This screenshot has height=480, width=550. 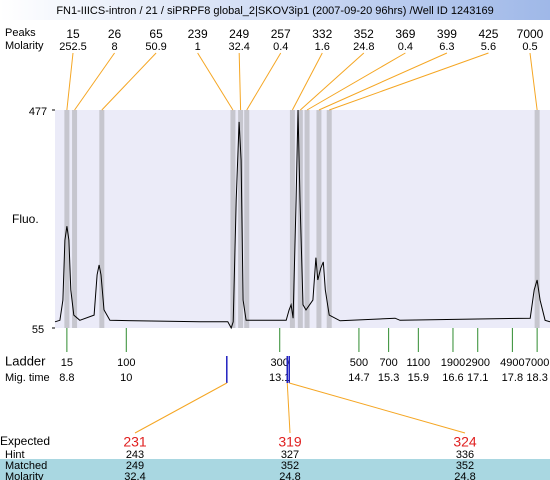 I want to click on peak-size: 399, so click(x=447, y=34).